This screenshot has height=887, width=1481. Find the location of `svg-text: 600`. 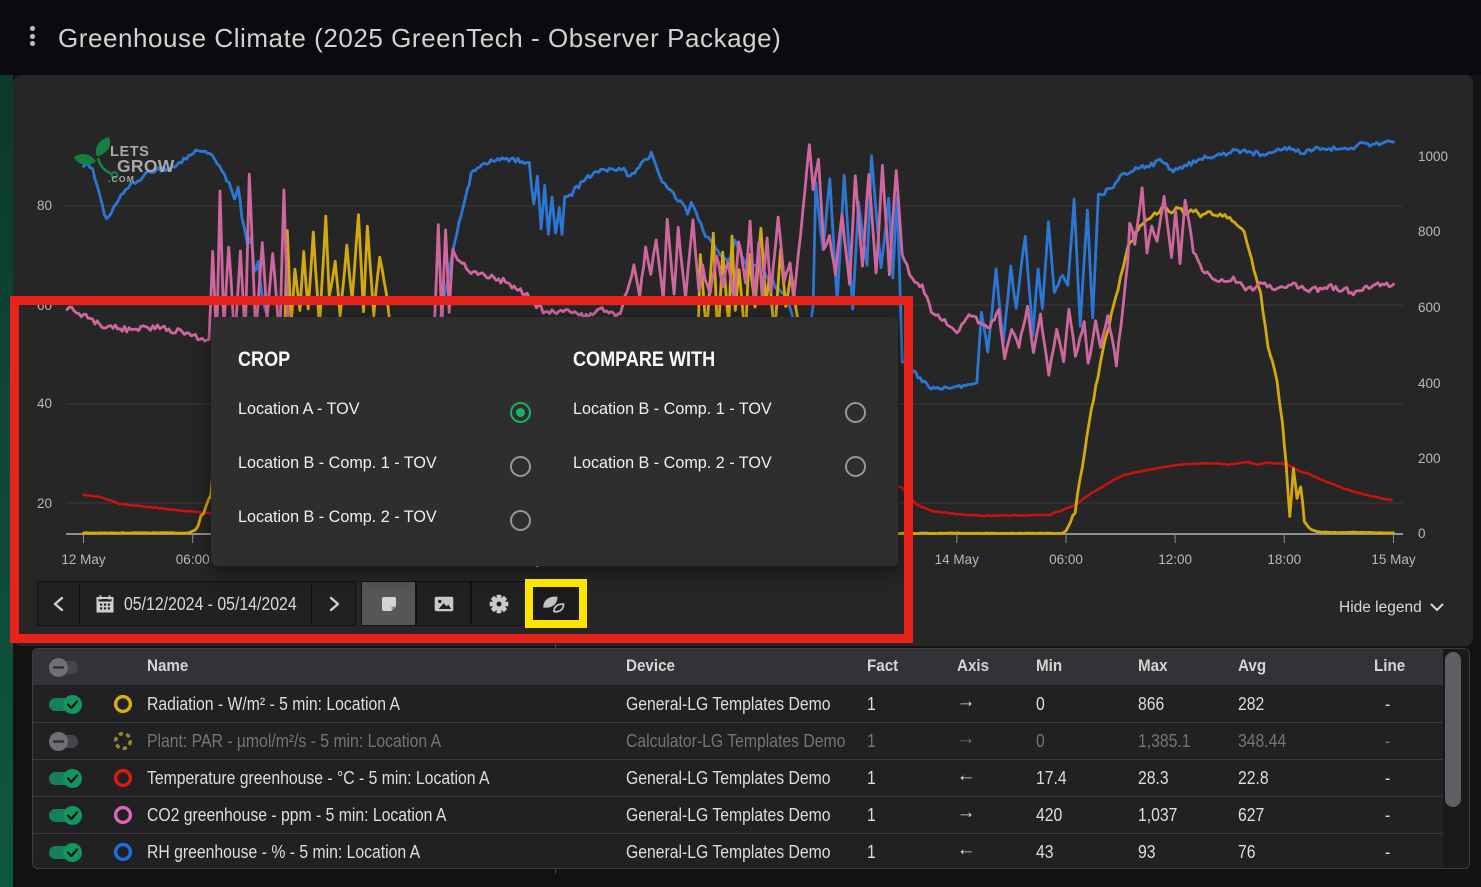

svg-text: 600 is located at coordinates (1429, 307).